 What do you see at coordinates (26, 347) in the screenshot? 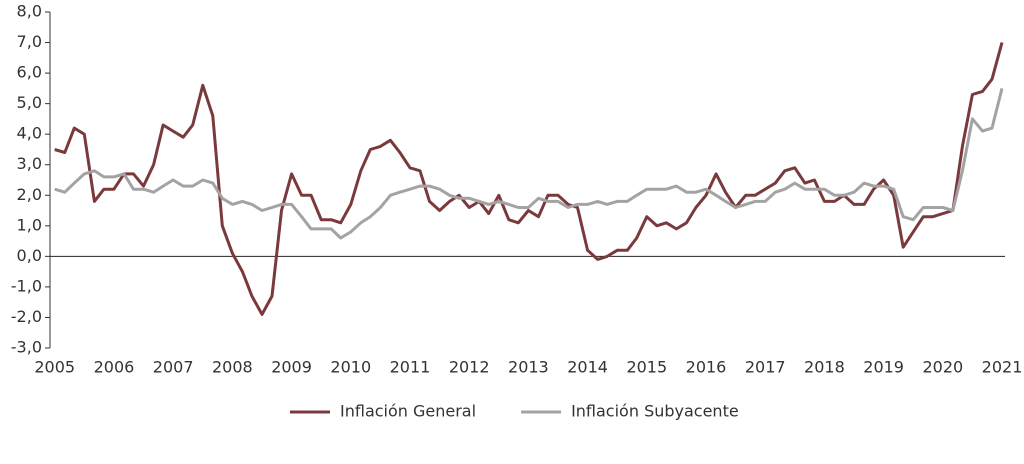
I see `y-tick-label: -3,0` at bounding box center [26, 347].